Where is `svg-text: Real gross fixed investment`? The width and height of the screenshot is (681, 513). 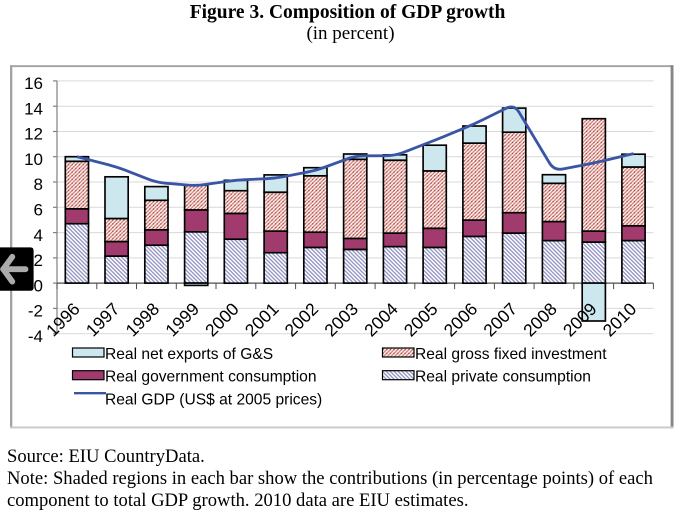 svg-text: Real gross fixed investment is located at coordinates (511, 354).